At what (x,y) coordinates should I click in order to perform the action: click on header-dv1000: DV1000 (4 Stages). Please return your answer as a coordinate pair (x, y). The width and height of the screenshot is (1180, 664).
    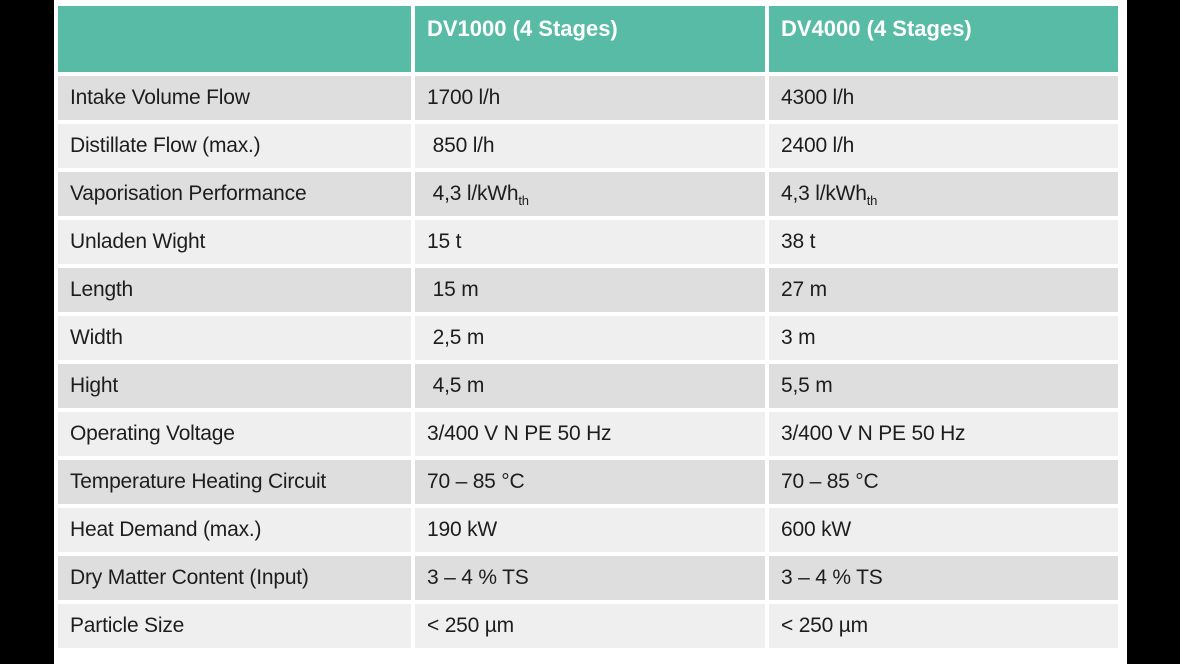
    Looking at the image, I should click on (590, 39).